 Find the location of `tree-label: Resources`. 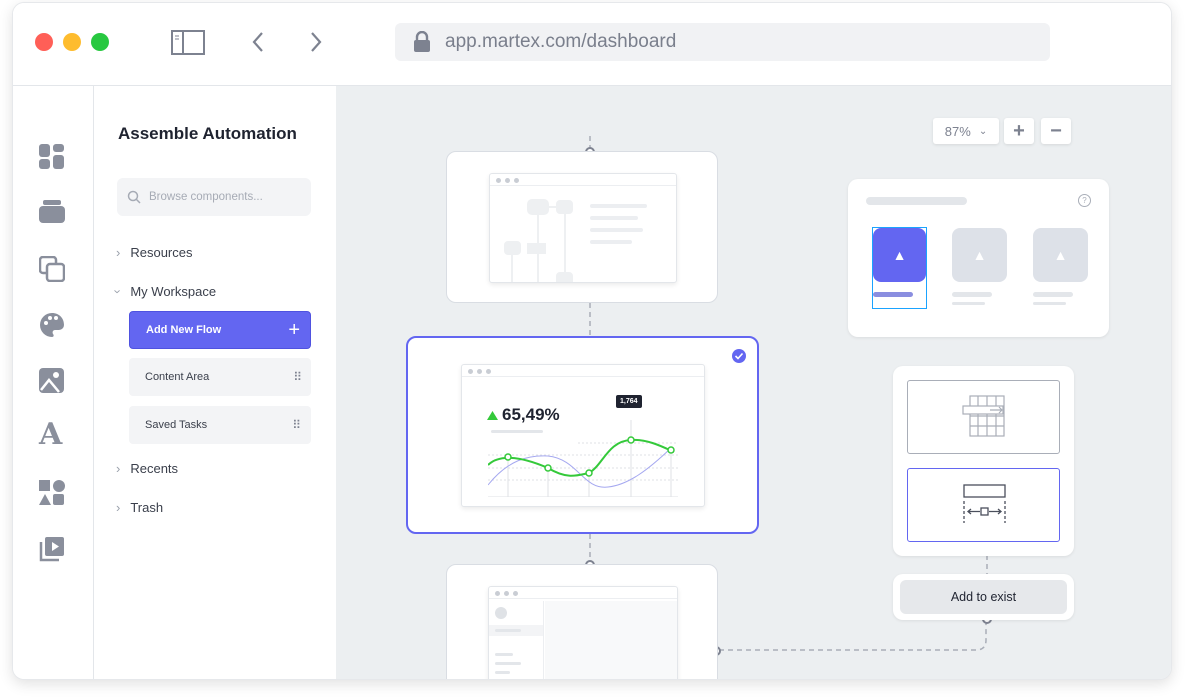

tree-label: Resources is located at coordinates (161, 252).